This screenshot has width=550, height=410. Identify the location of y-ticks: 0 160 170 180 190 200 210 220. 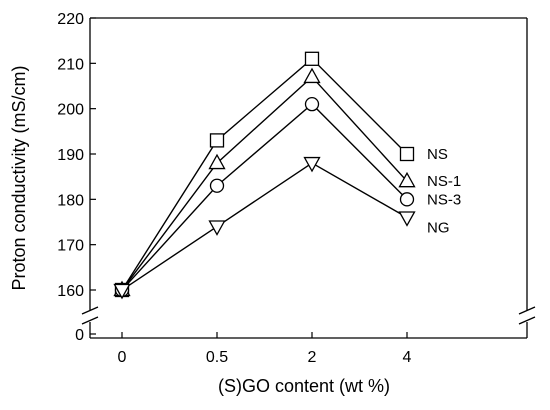
(76, 177).